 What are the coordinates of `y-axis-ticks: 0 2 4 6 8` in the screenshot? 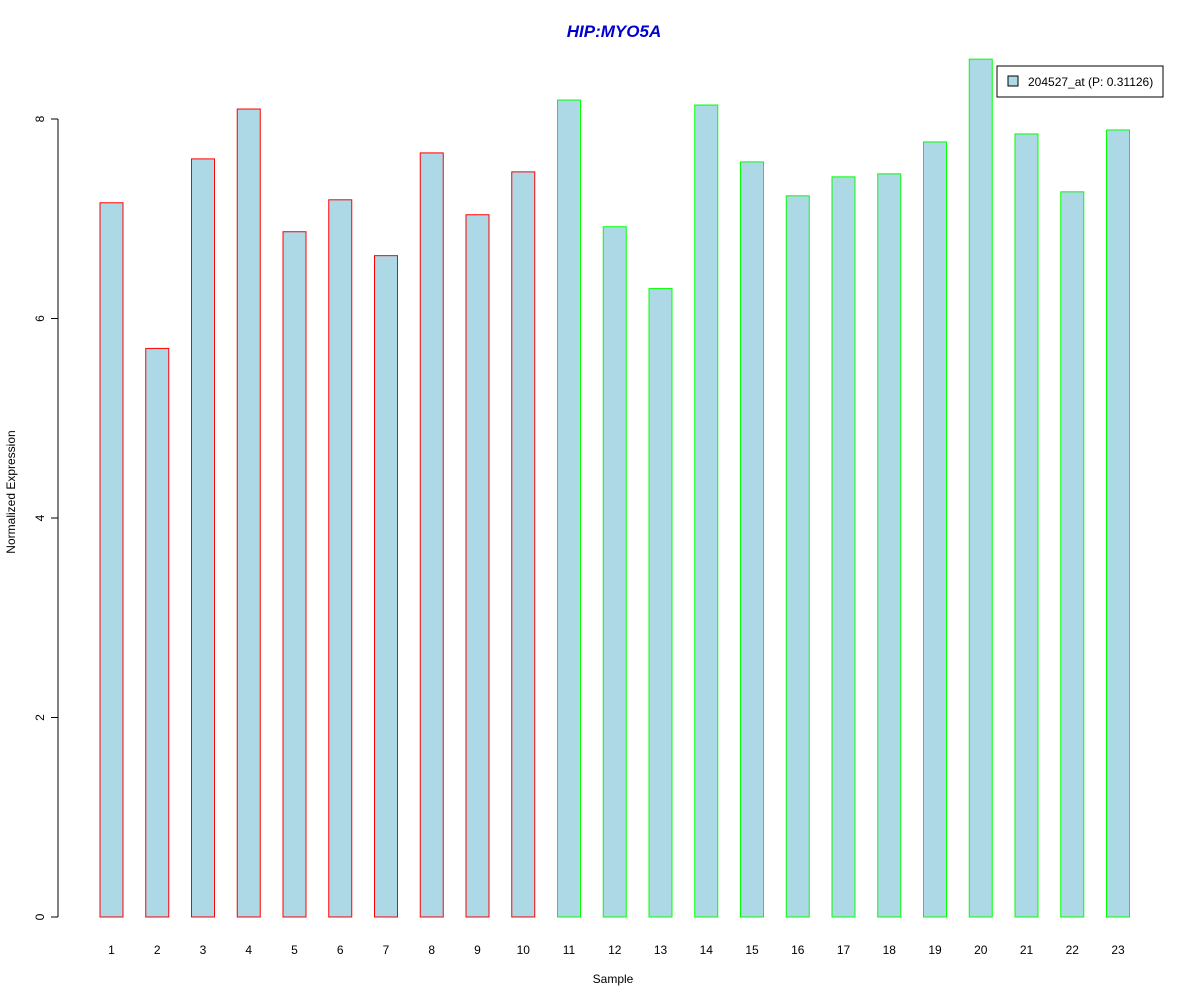 It's located at (45, 517).